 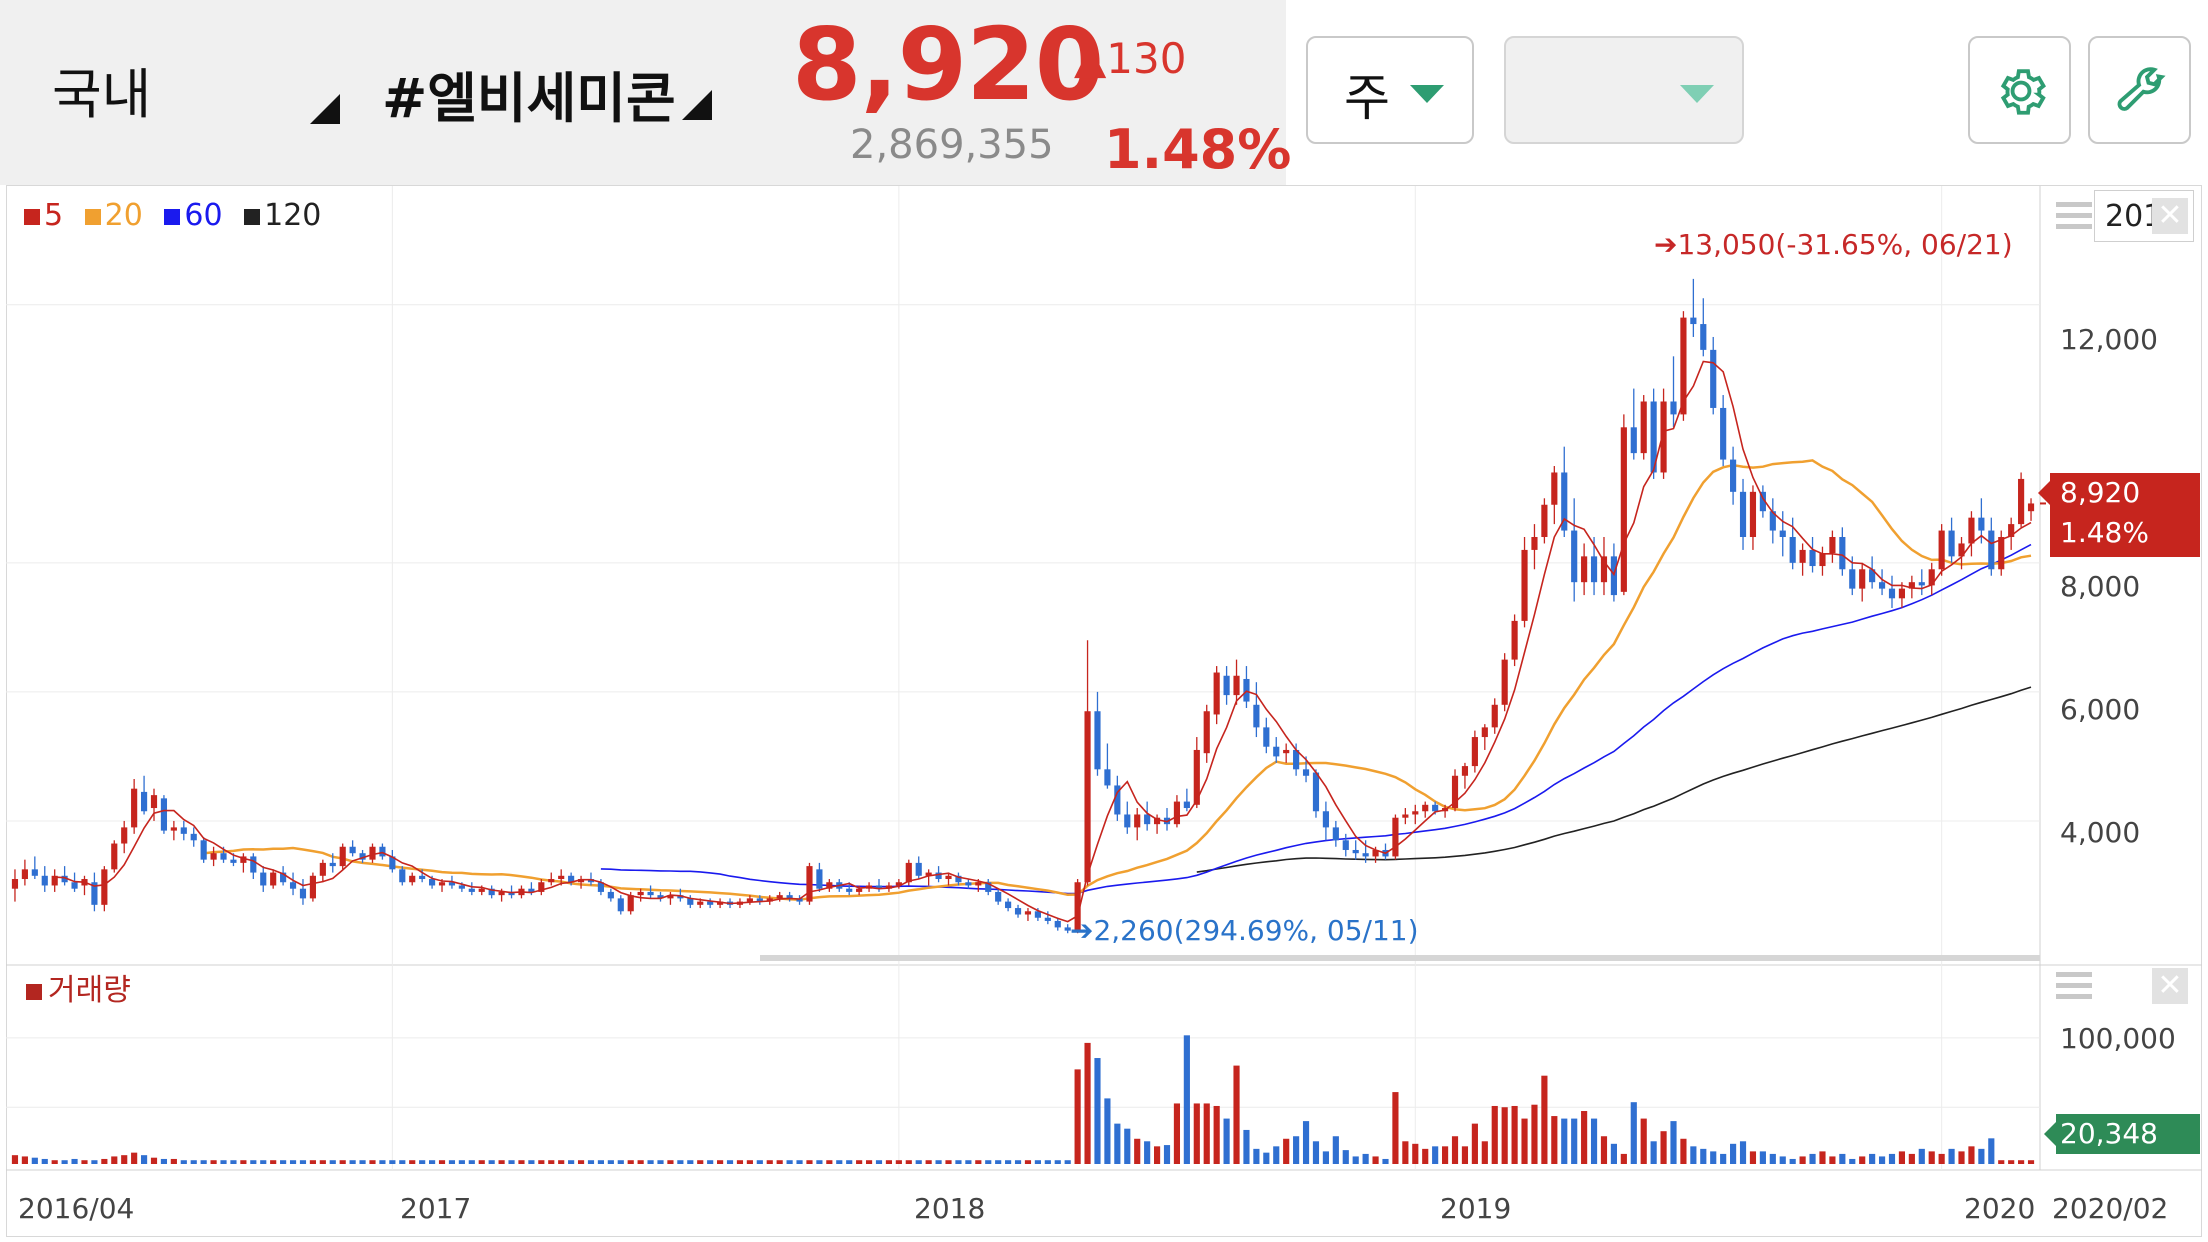 I want to click on settings-button, so click(x=2019, y=90).